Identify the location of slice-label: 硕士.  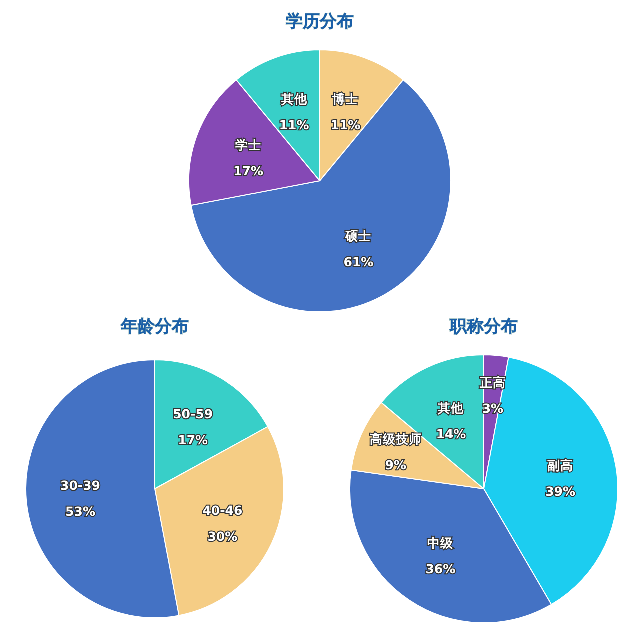
(358, 236).